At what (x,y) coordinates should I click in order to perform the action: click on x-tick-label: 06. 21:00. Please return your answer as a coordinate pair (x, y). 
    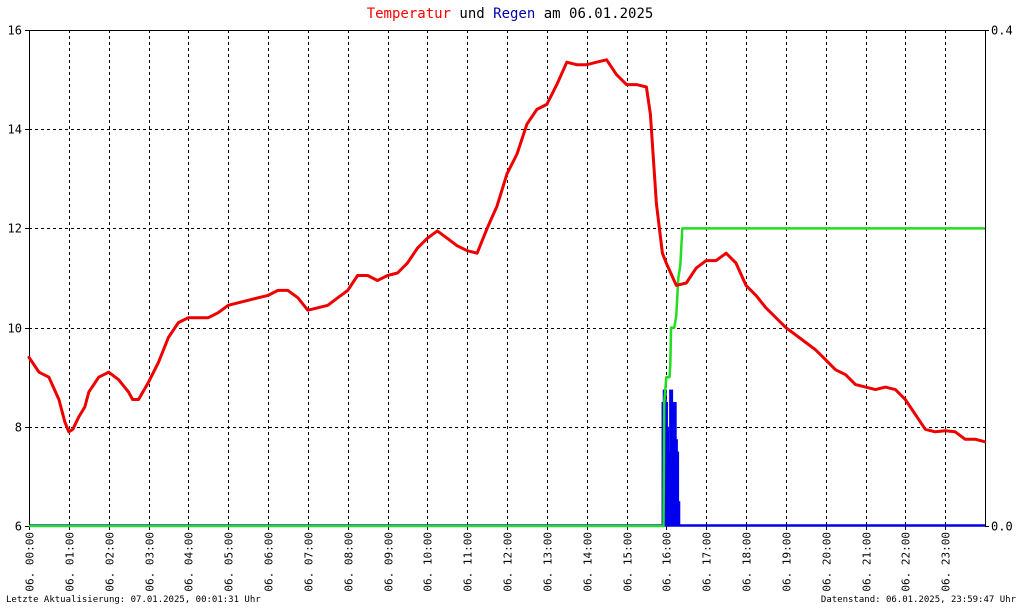
    Looking at the image, I should click on (867, 562).